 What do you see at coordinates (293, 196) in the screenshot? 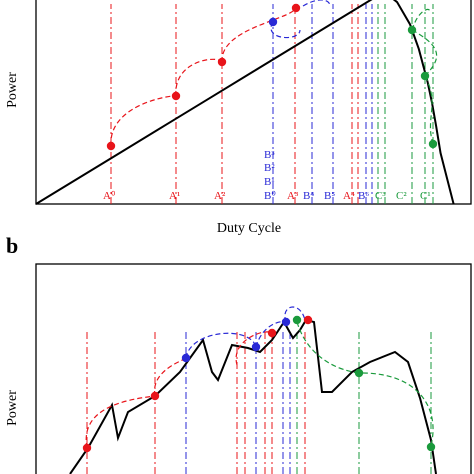
I see `panel-a-tick-label: A³` at bounding box center [293, 196].